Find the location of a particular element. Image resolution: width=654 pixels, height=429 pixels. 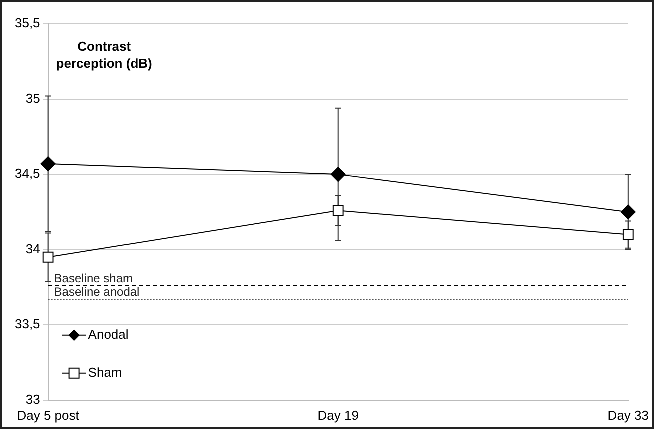

ref-line-label: Baseline anodal is located at coordinates (97, 291).